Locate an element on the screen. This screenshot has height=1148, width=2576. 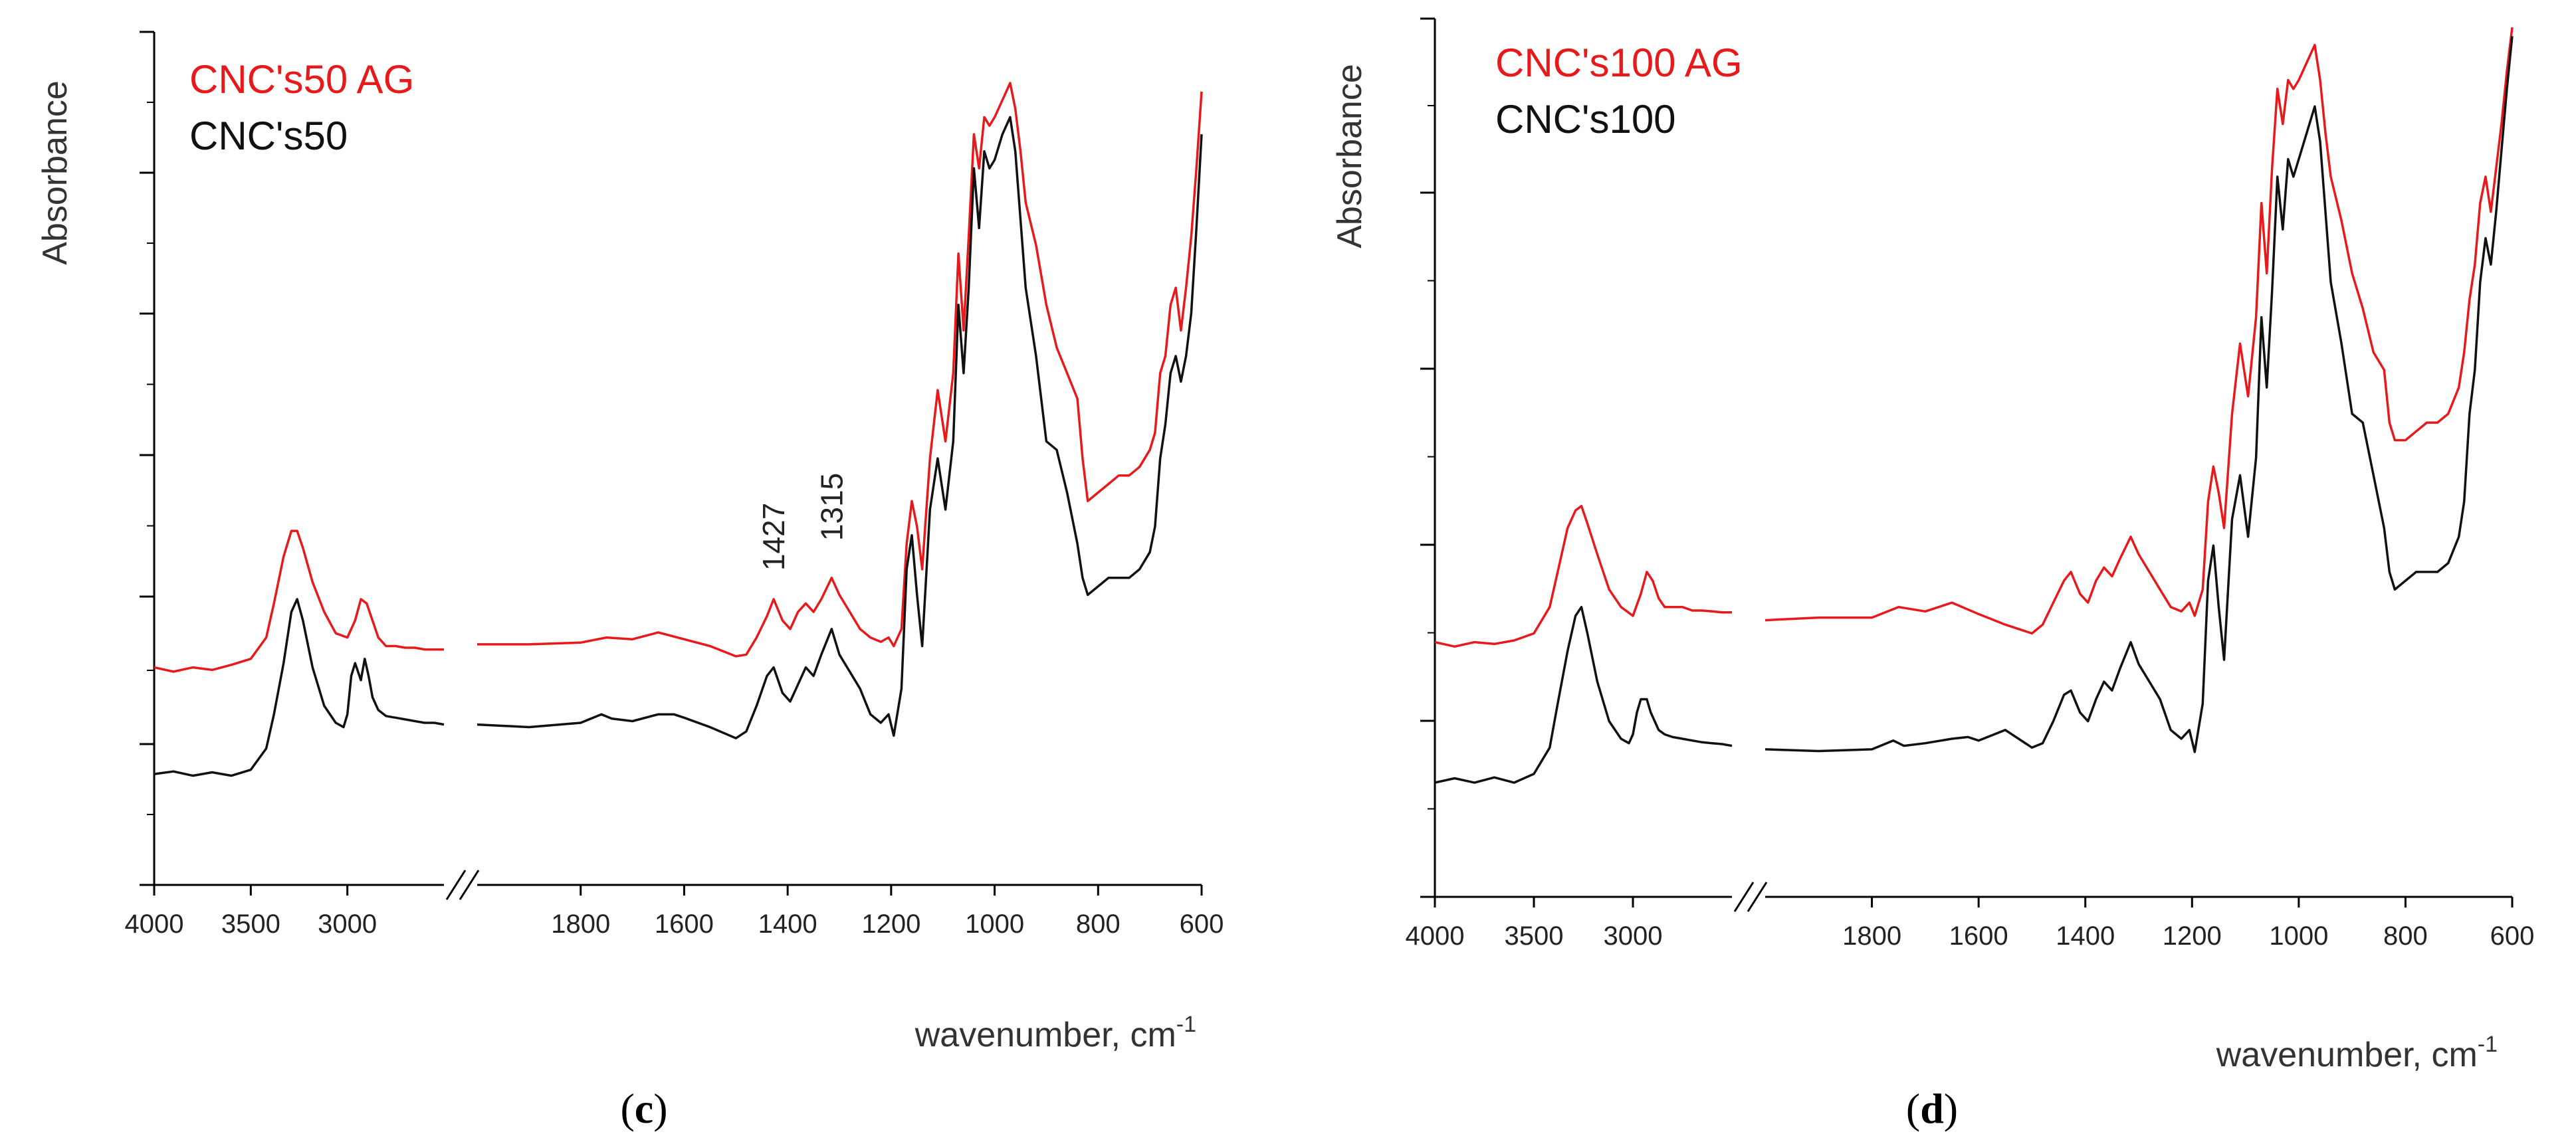
panel-caption: (d) is located at coordinates (1932, 1108).